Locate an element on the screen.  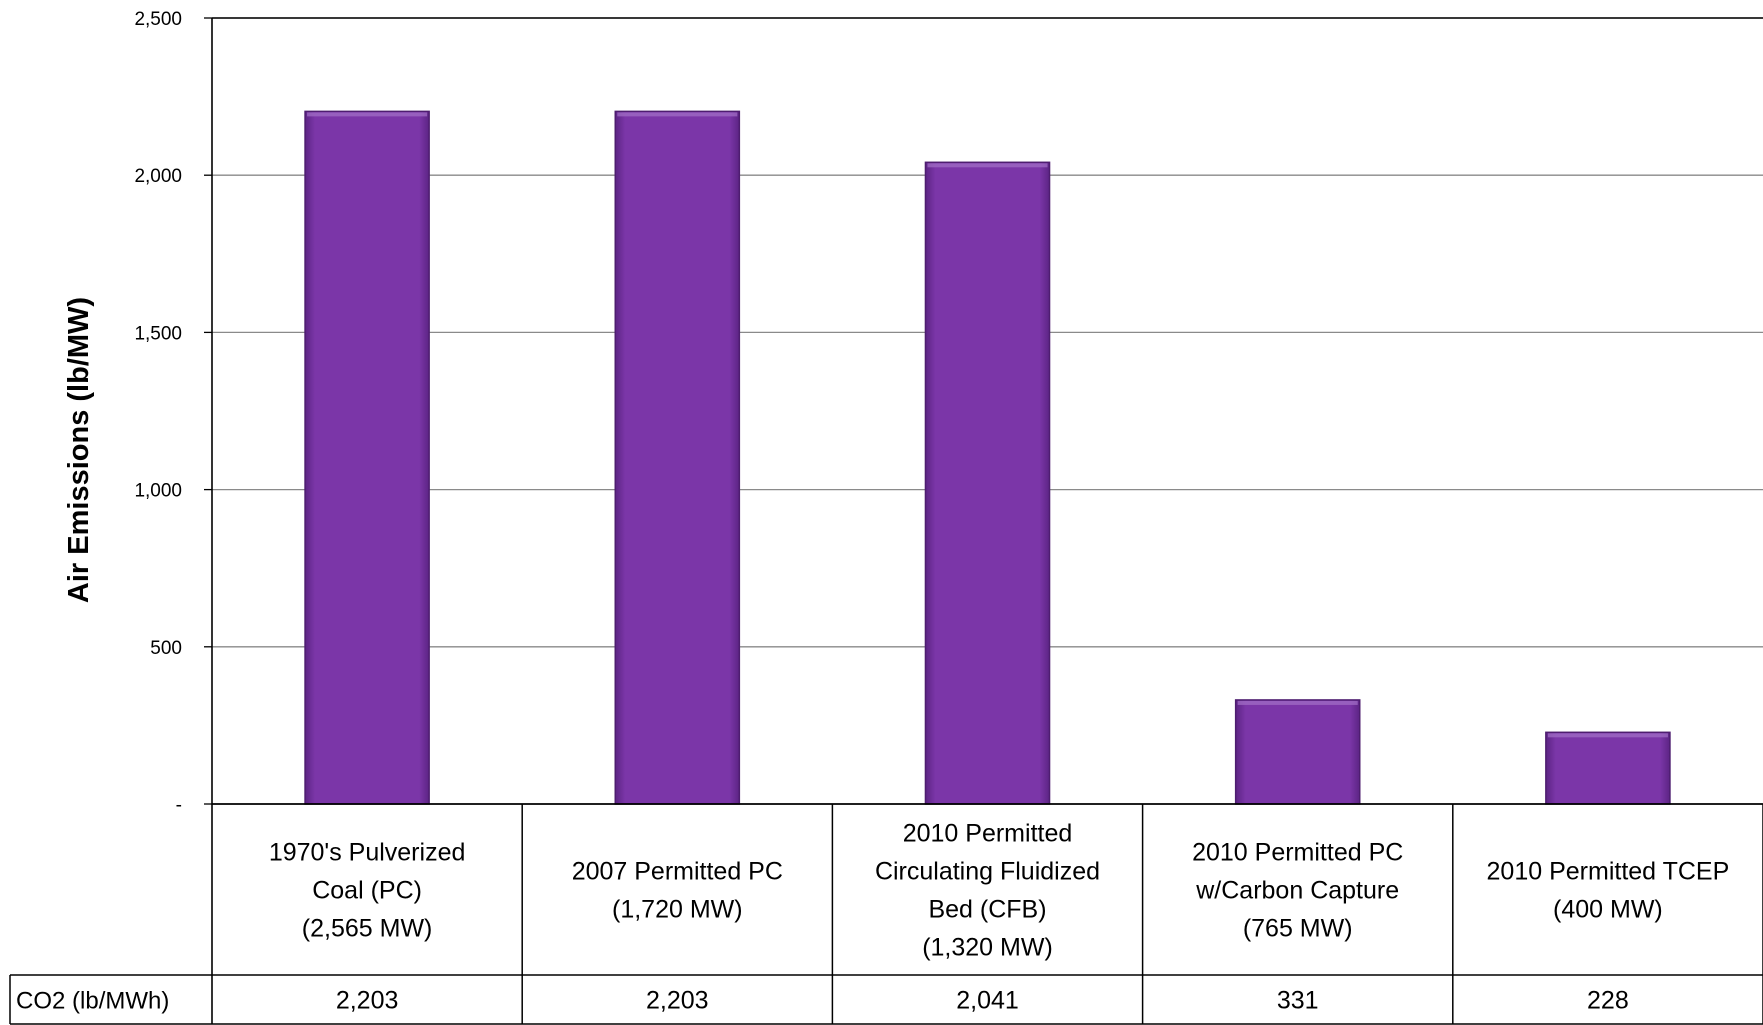
table-cell-value: 228 is located at coordinates (1608, 1001).